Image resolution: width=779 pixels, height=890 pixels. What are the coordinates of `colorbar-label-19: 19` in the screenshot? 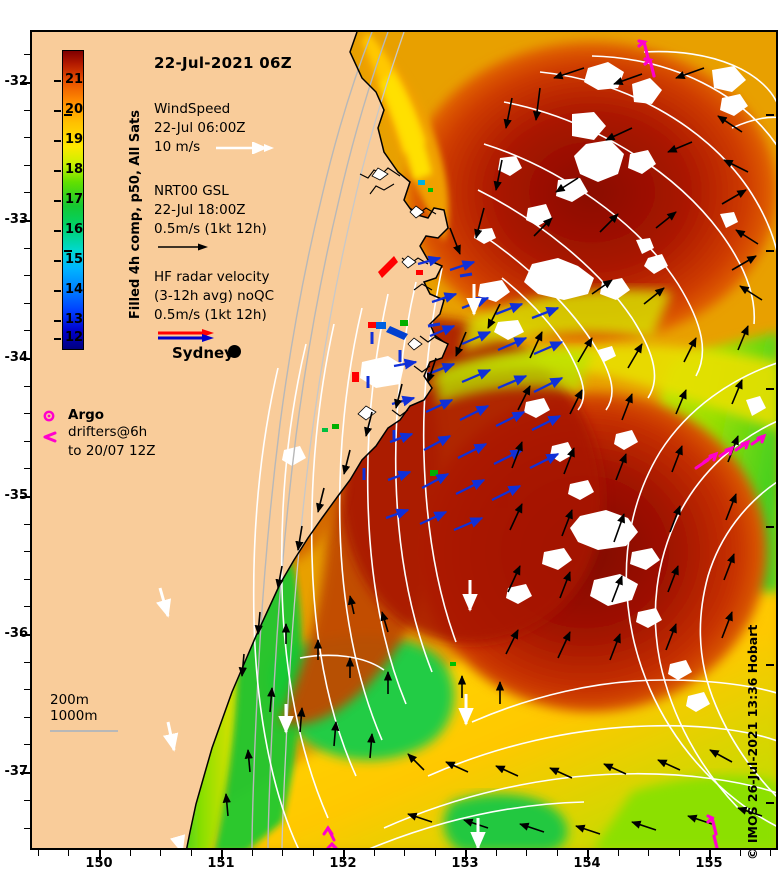 It's located at (74, 139).